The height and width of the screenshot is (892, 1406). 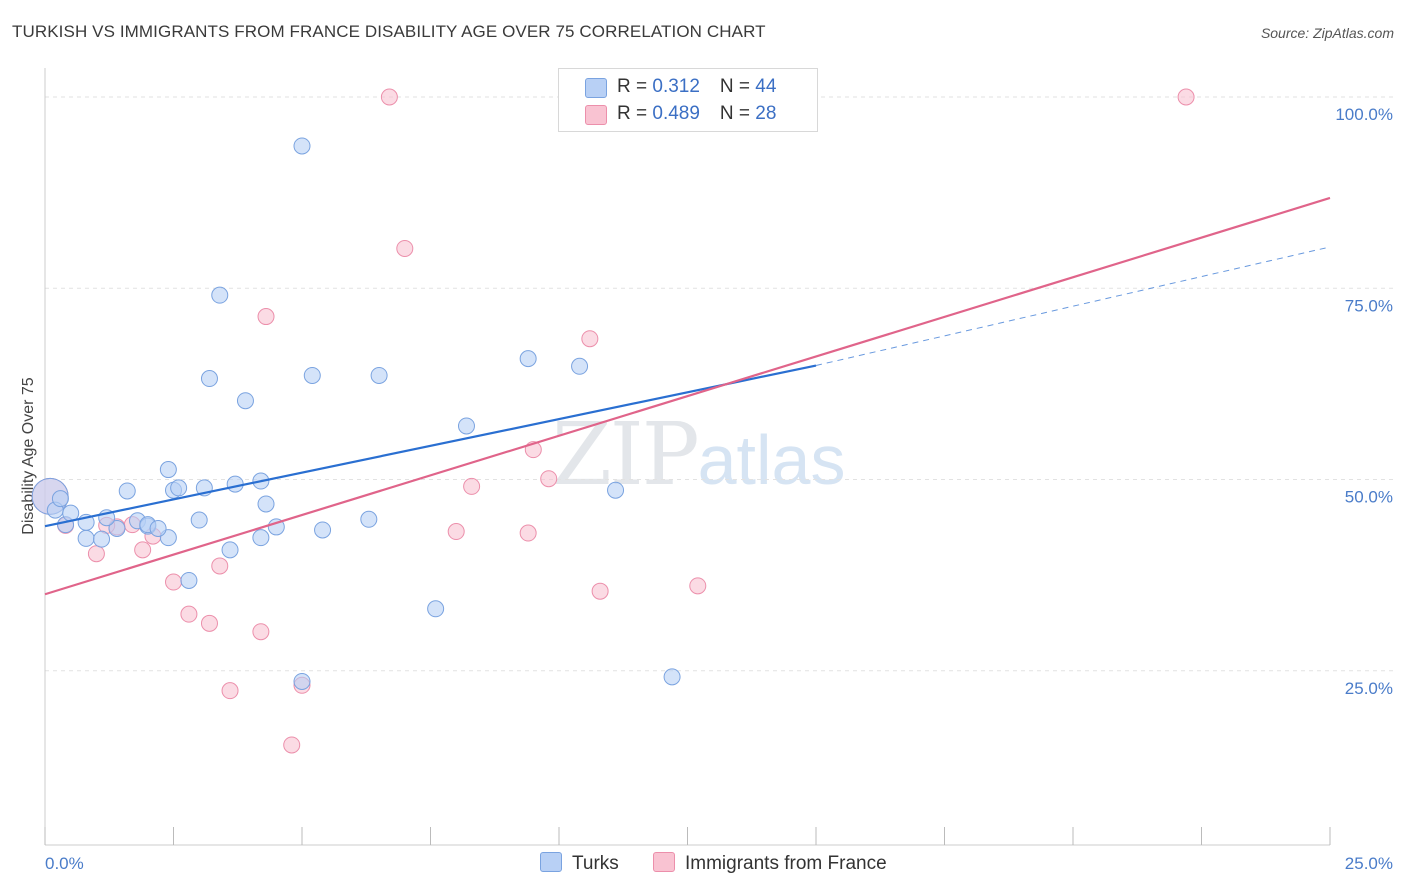 I want to click on watermark-atlas: atlas, so click(x=771, y=460).